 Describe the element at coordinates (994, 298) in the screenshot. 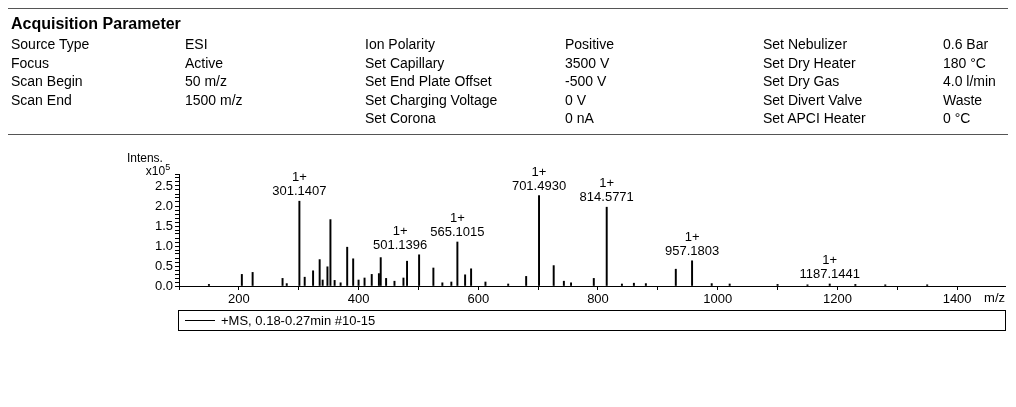

I see `x-axis-title: m/z` at that location.